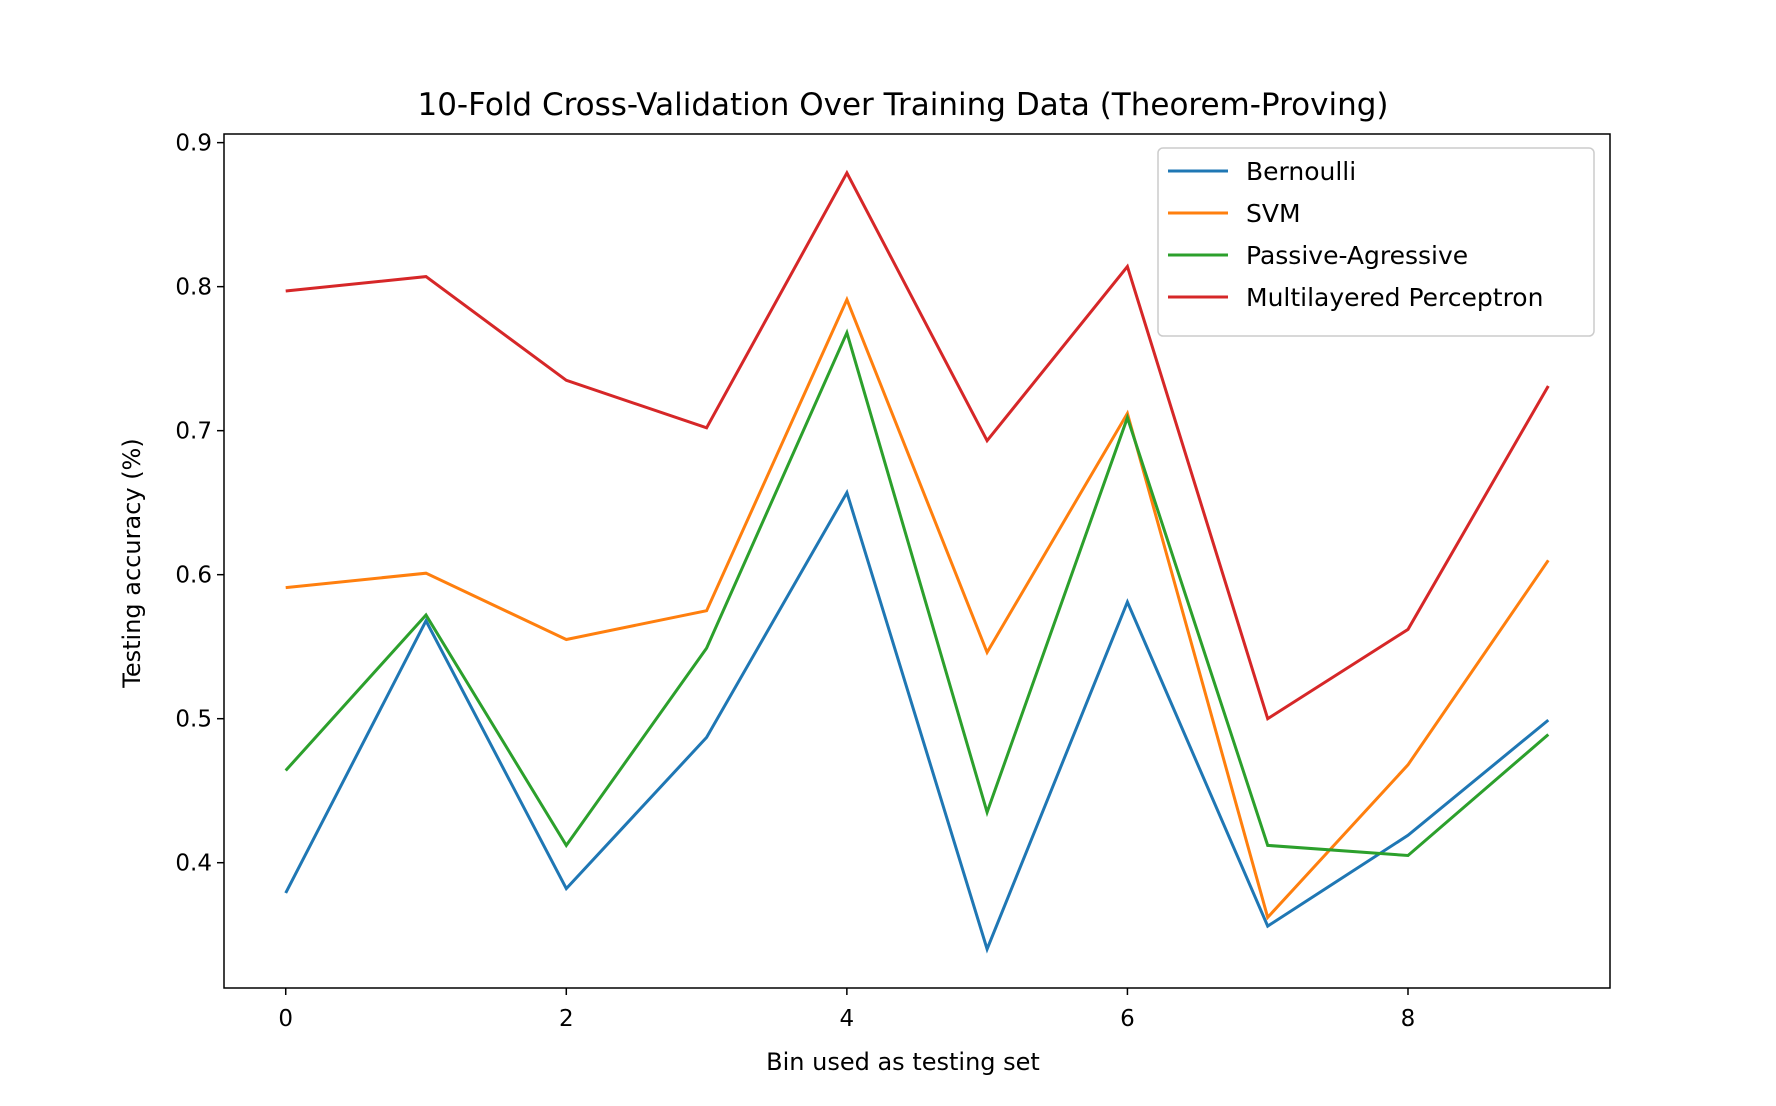 The image size is (1776, 1106). I want to click on x-tick-label: 8, so click(1408, 1019).